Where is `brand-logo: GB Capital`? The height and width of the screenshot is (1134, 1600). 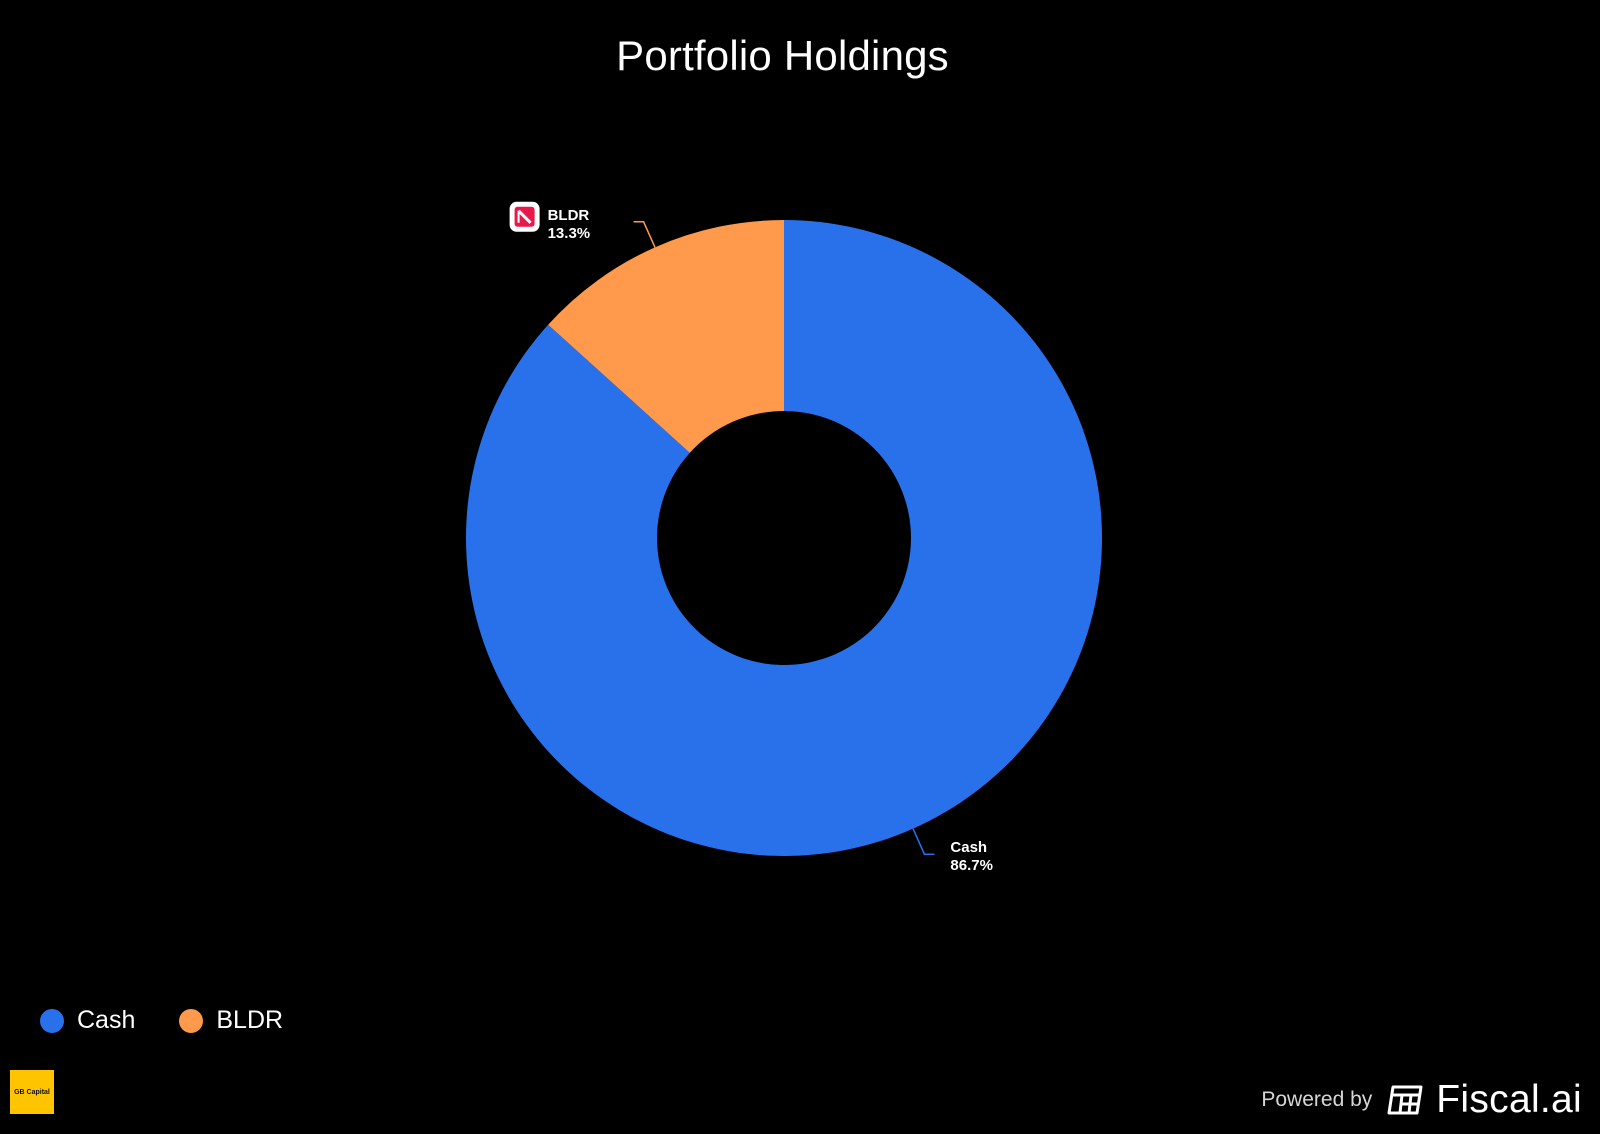 brand-logo: GB Capital is located at coordinates (32, 1092).